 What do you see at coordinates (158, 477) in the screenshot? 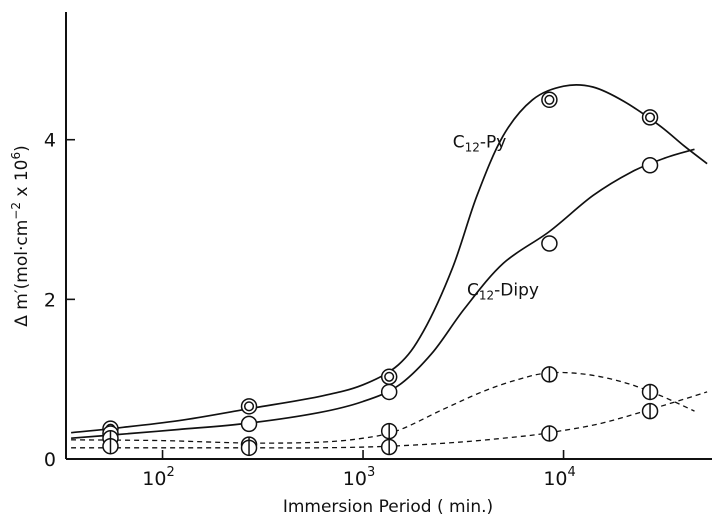
I see `x-tick-label: 10²` at bounding box center [158, 477].